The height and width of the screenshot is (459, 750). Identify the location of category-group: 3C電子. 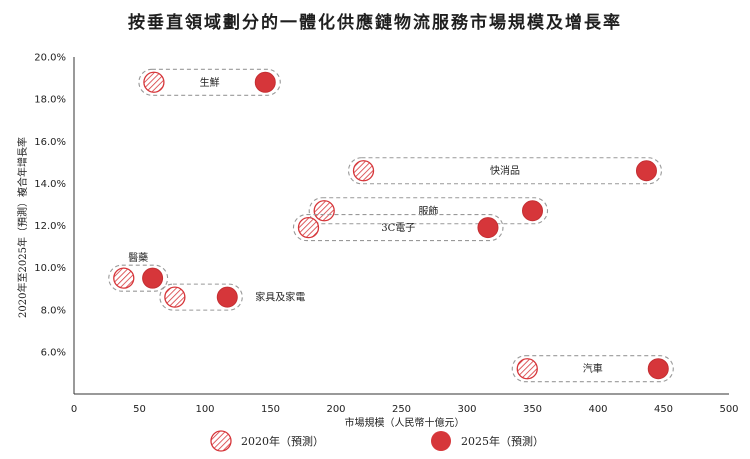
(398, 228).